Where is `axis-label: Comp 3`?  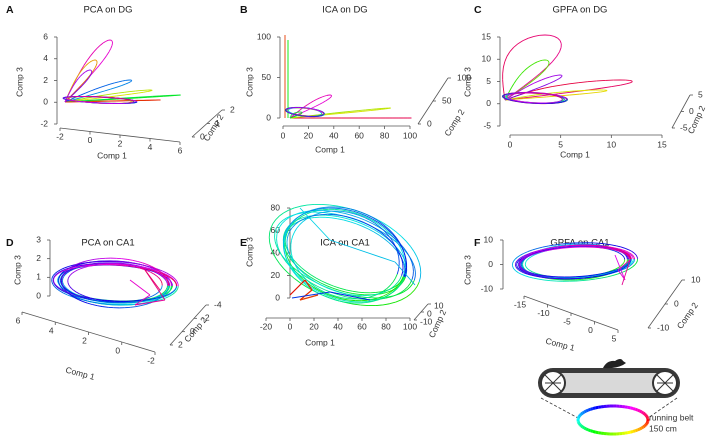
axis-label: Comp 3 is located at coordinates (19, 82).